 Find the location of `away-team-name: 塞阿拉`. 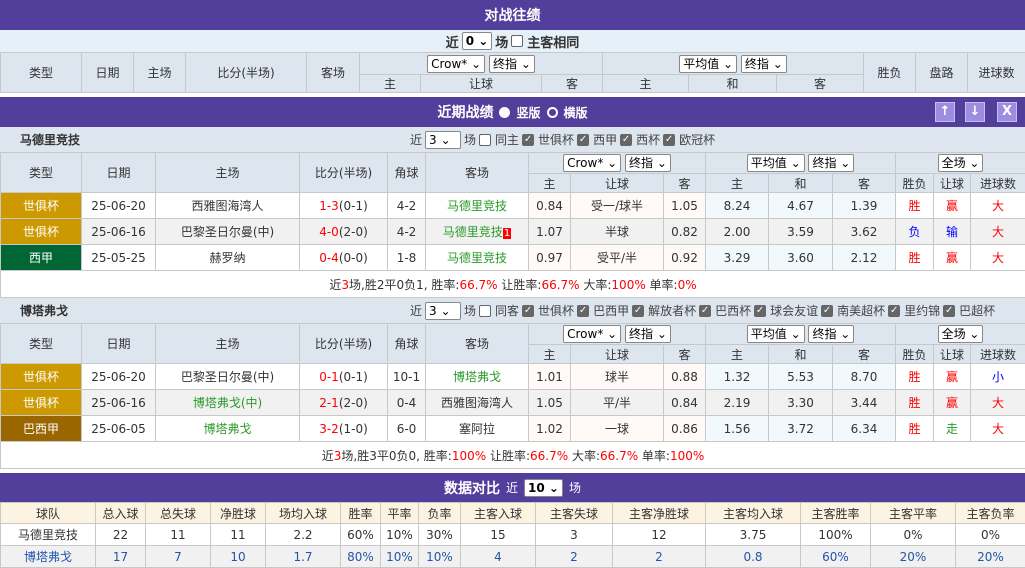

away-team-name: 塞阿拉 is located at coordinates (477, 429).